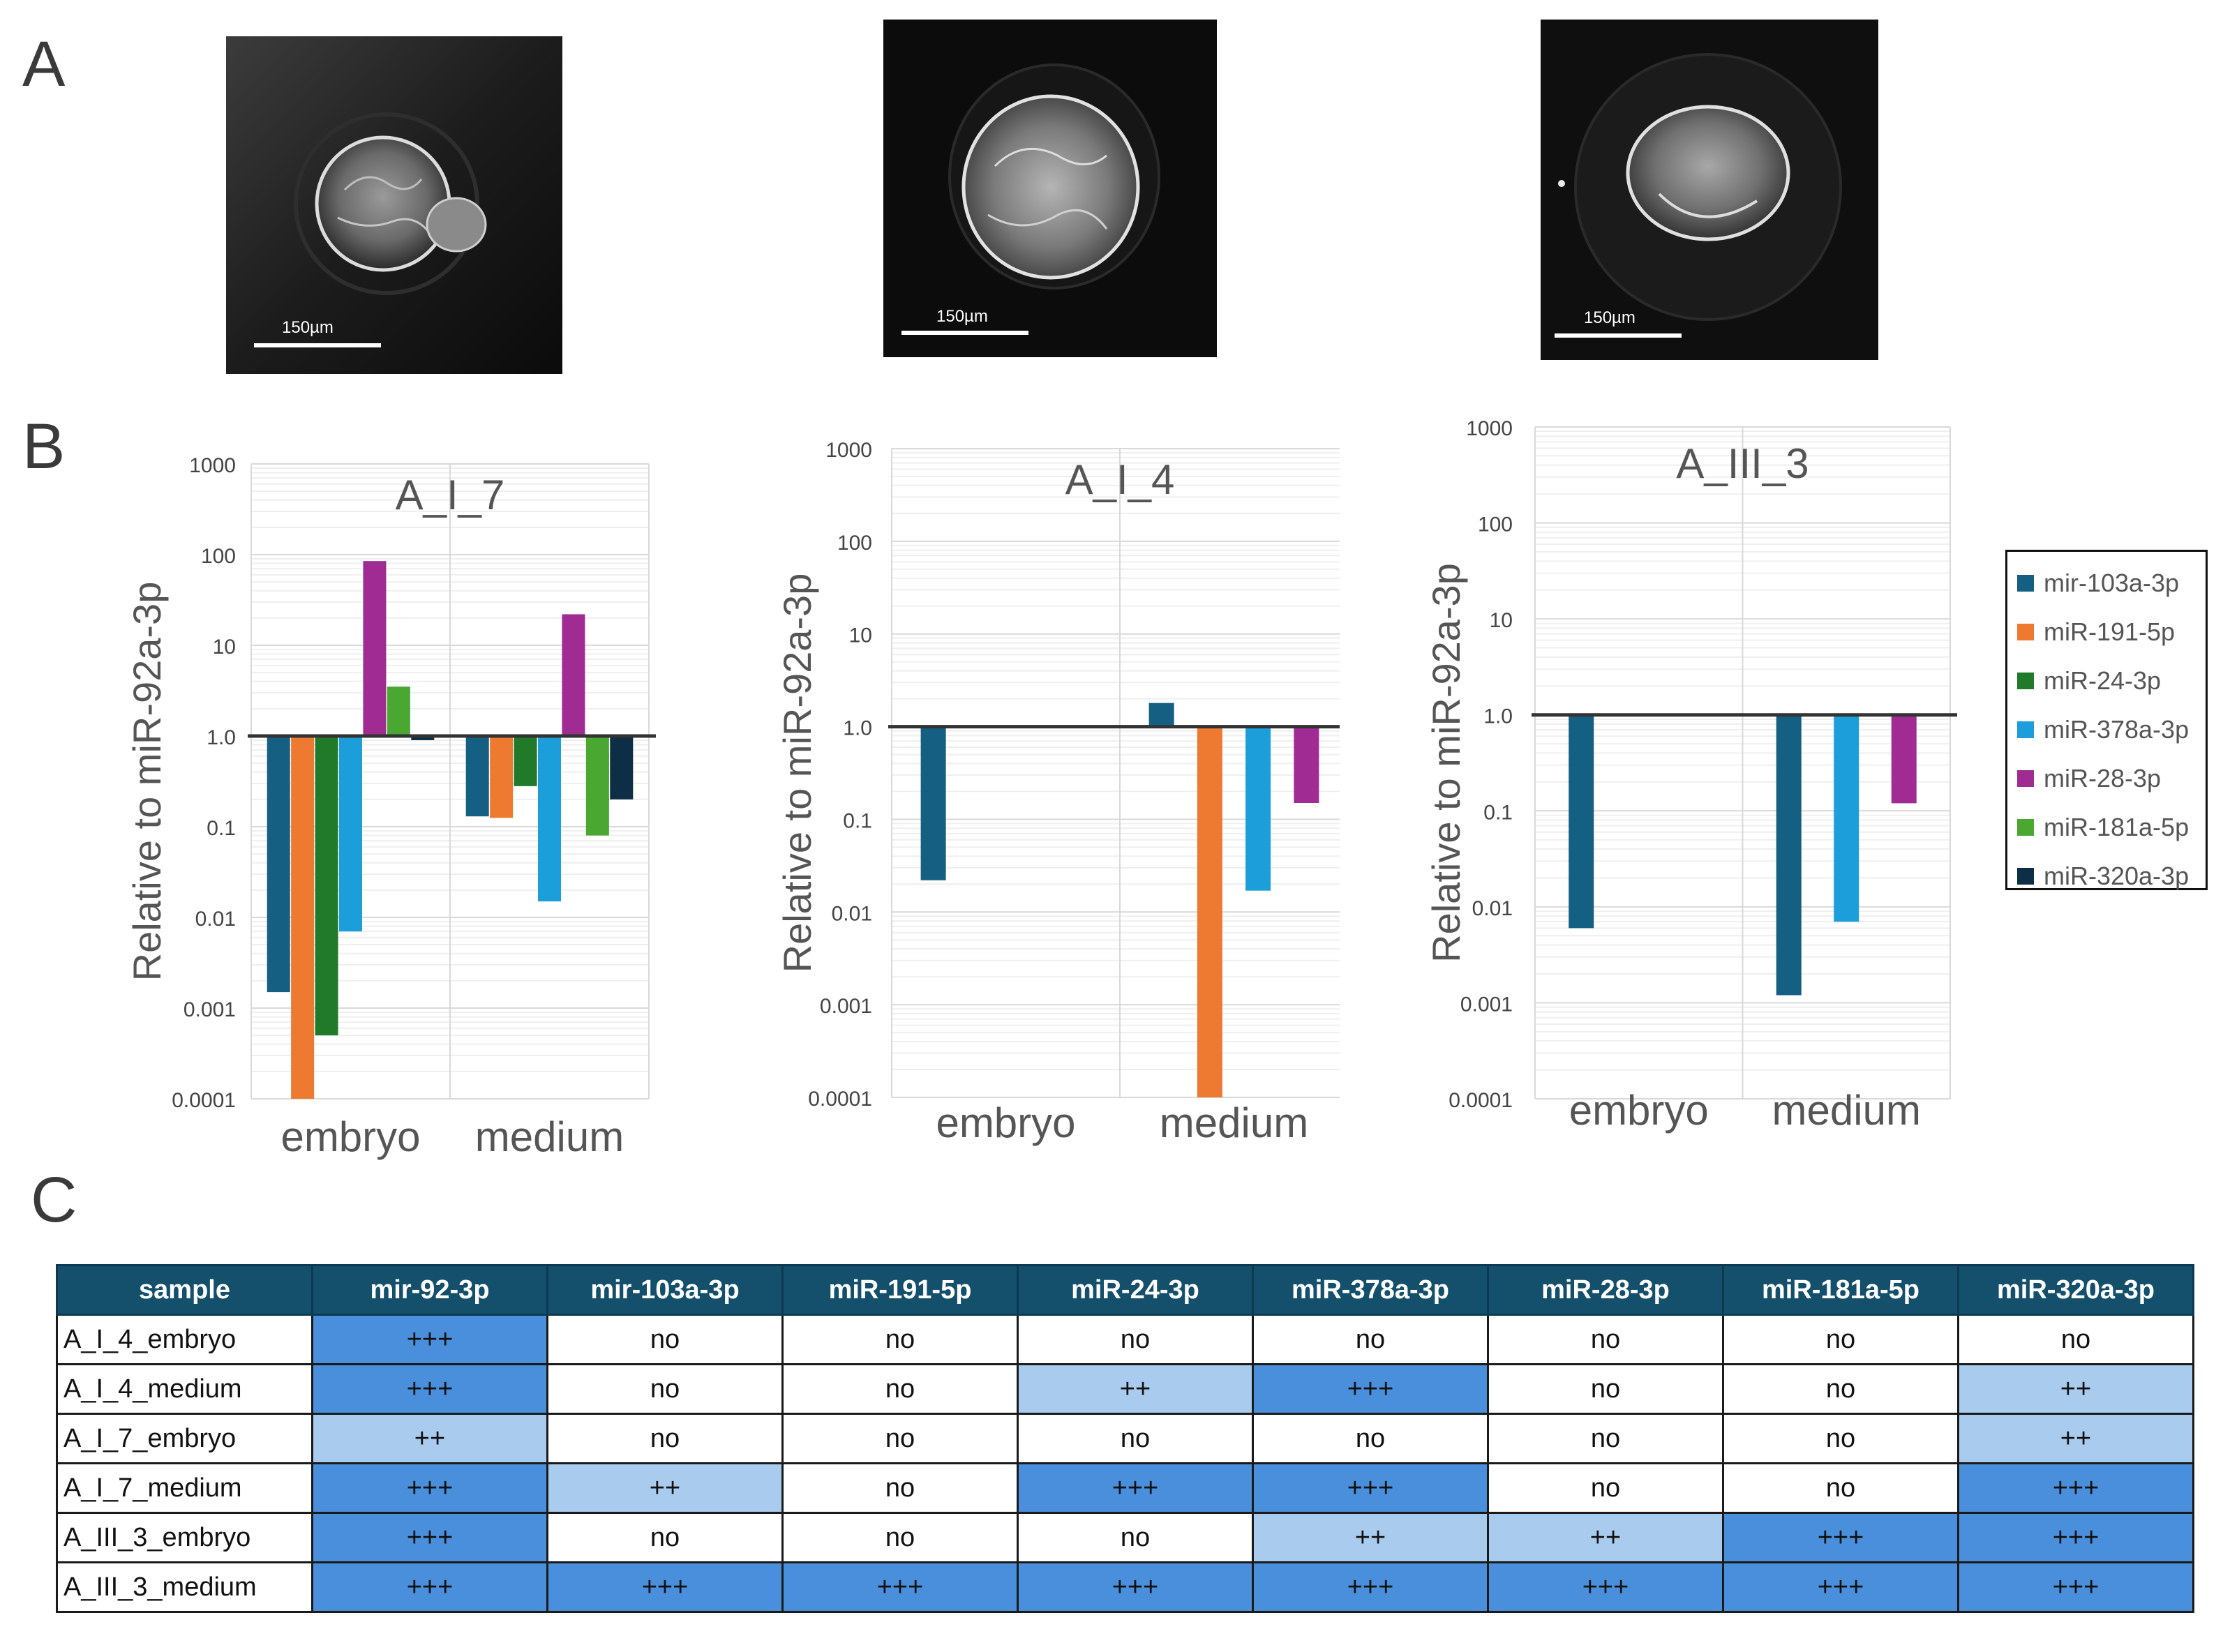 The width and height of the screenshot is (2223, 1652). What do you see at coordinates (2110, 631) in the screenshot?
I see `legend-label: miR-191-5p` at bounding box center [2110, 631].